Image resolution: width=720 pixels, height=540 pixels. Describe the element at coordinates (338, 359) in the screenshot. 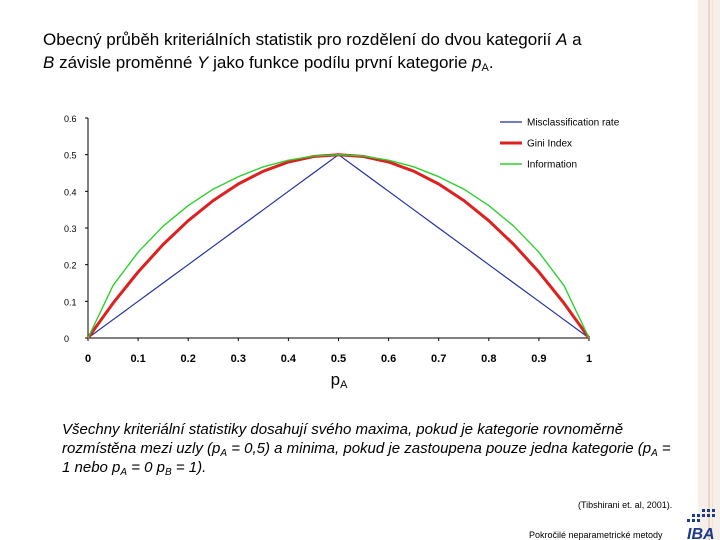

I see `x-tick-label: 0.5` at that location.